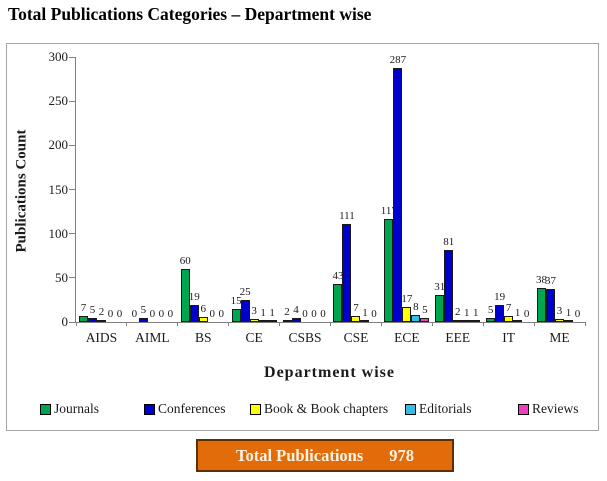 This screenshot has width=607, height=481. What do you see at coordinates (305, 337) in the screenshot?
I see `category-label: CSBS` at bounding box center [305, 337].